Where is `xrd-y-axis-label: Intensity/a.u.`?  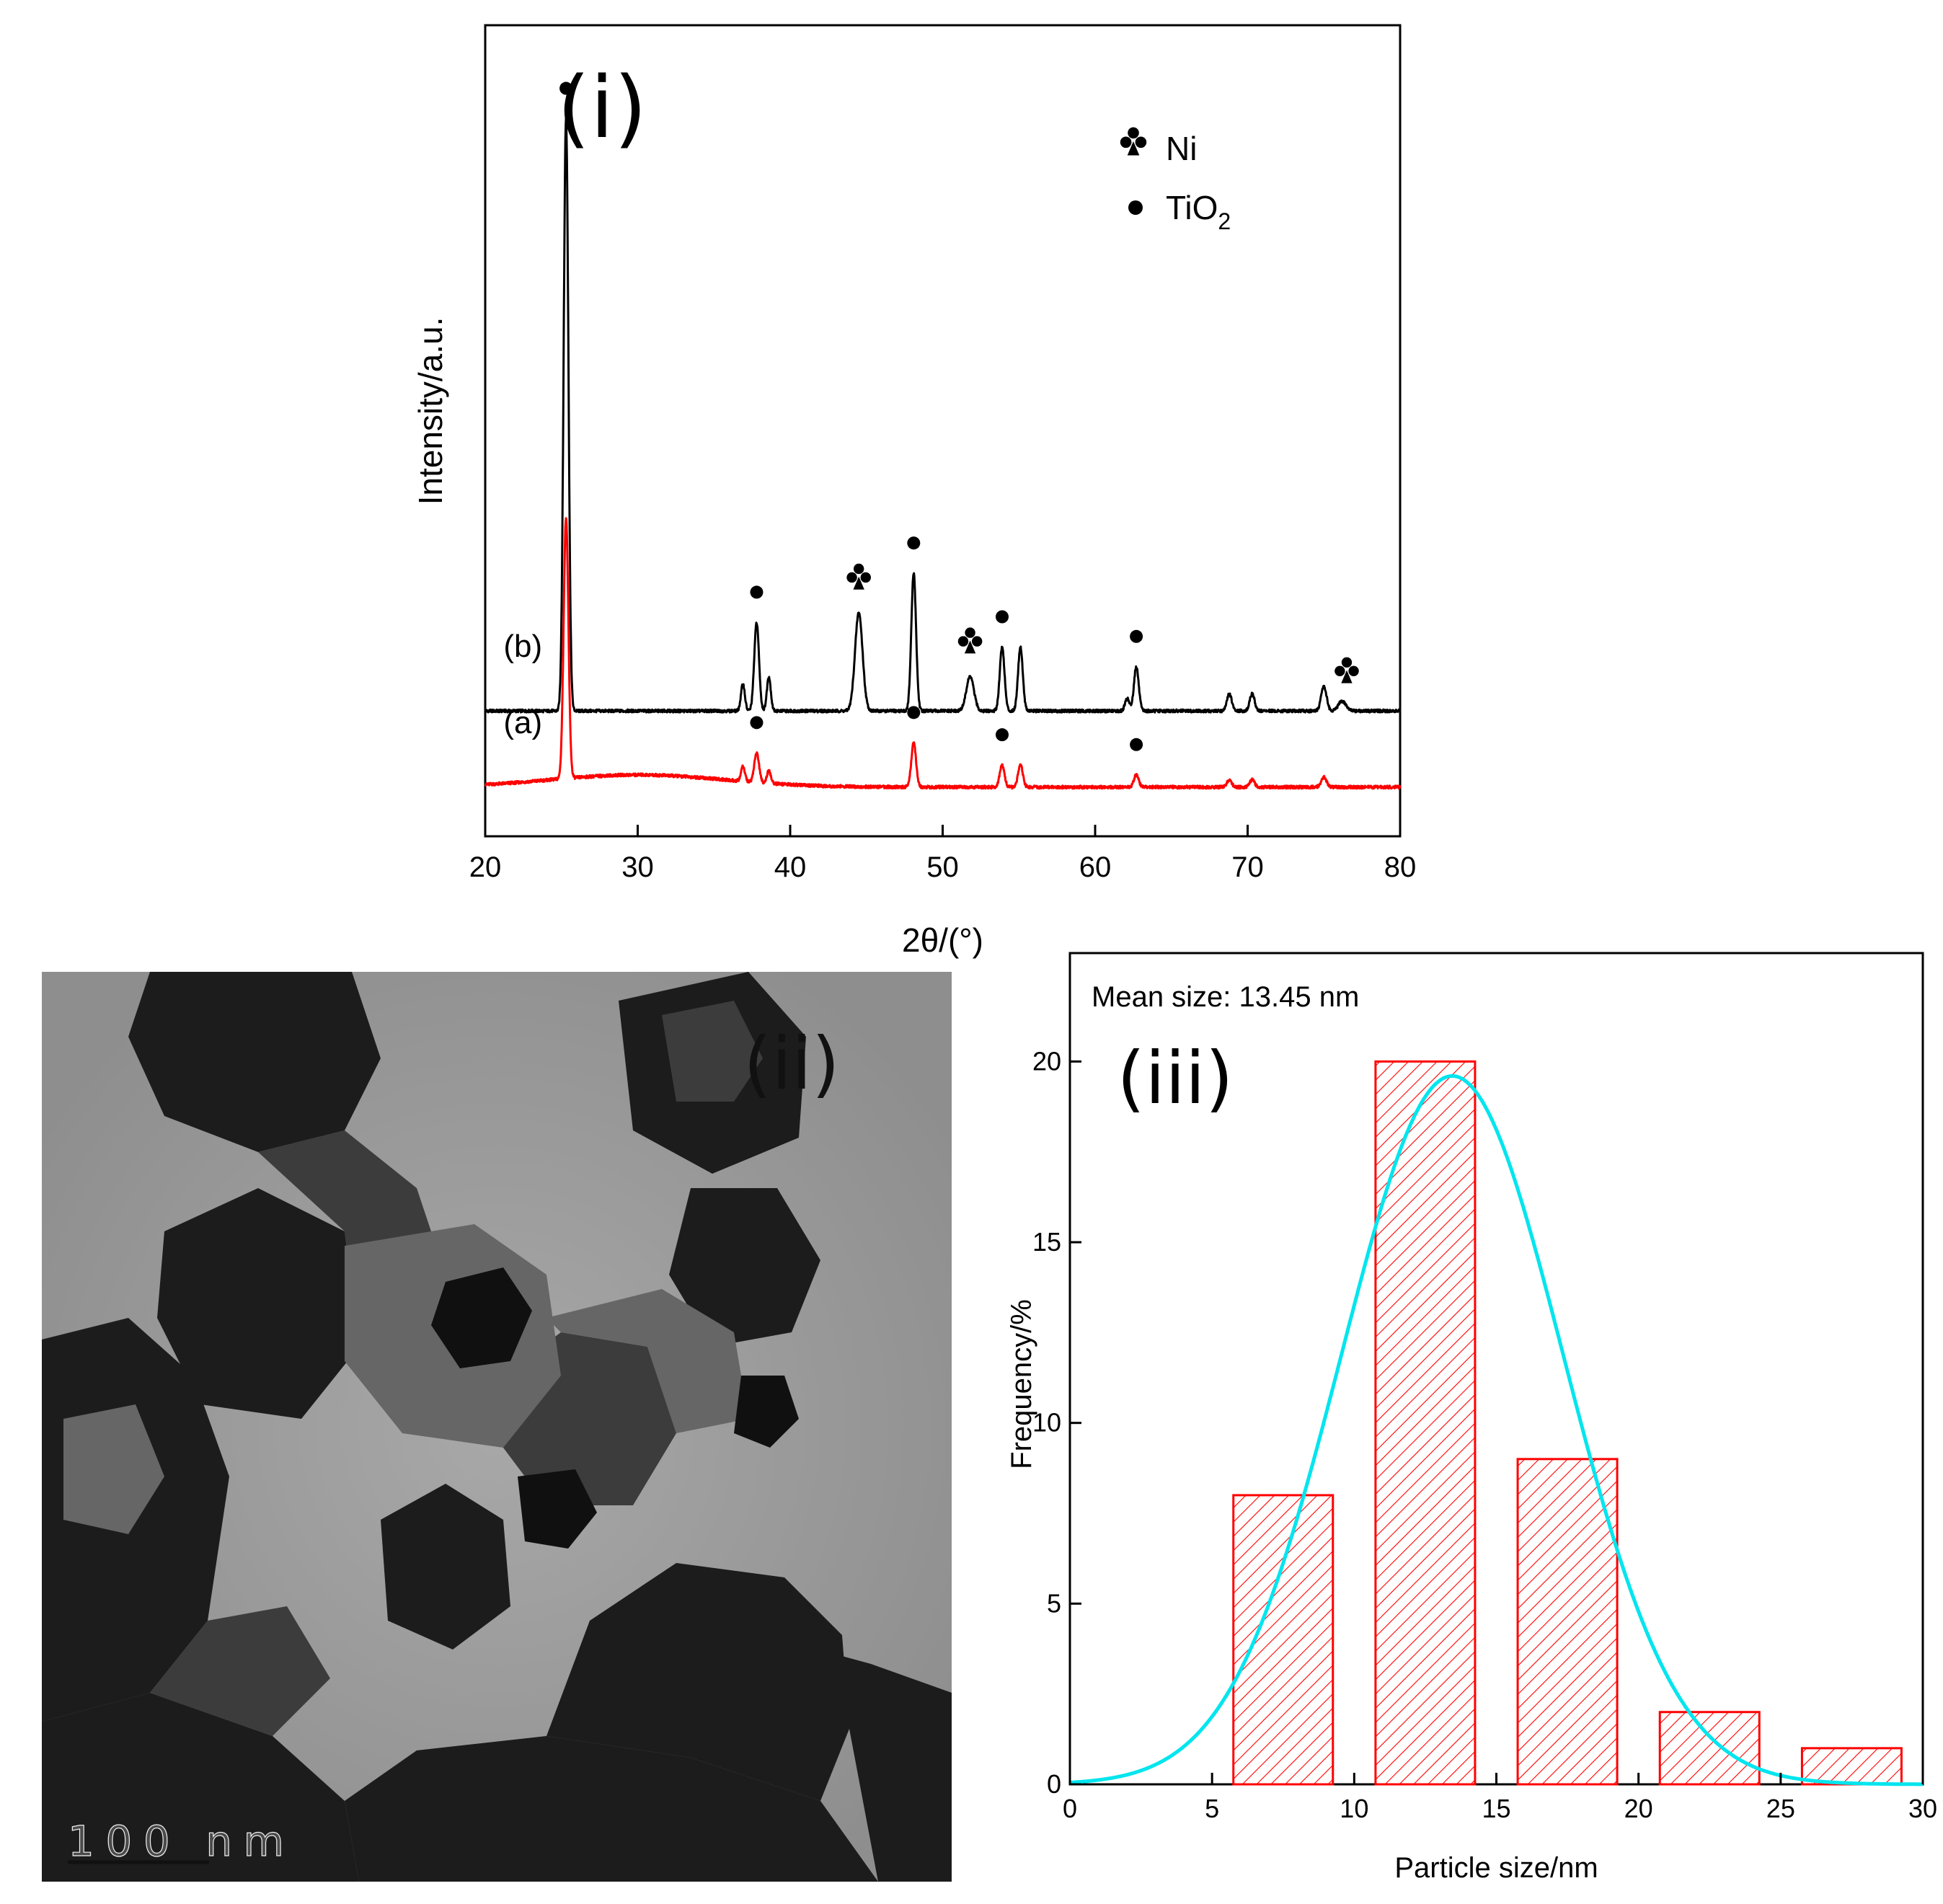 xrd-y-axis-label: Intensity/a.u. is located at coordinates (430, 411).